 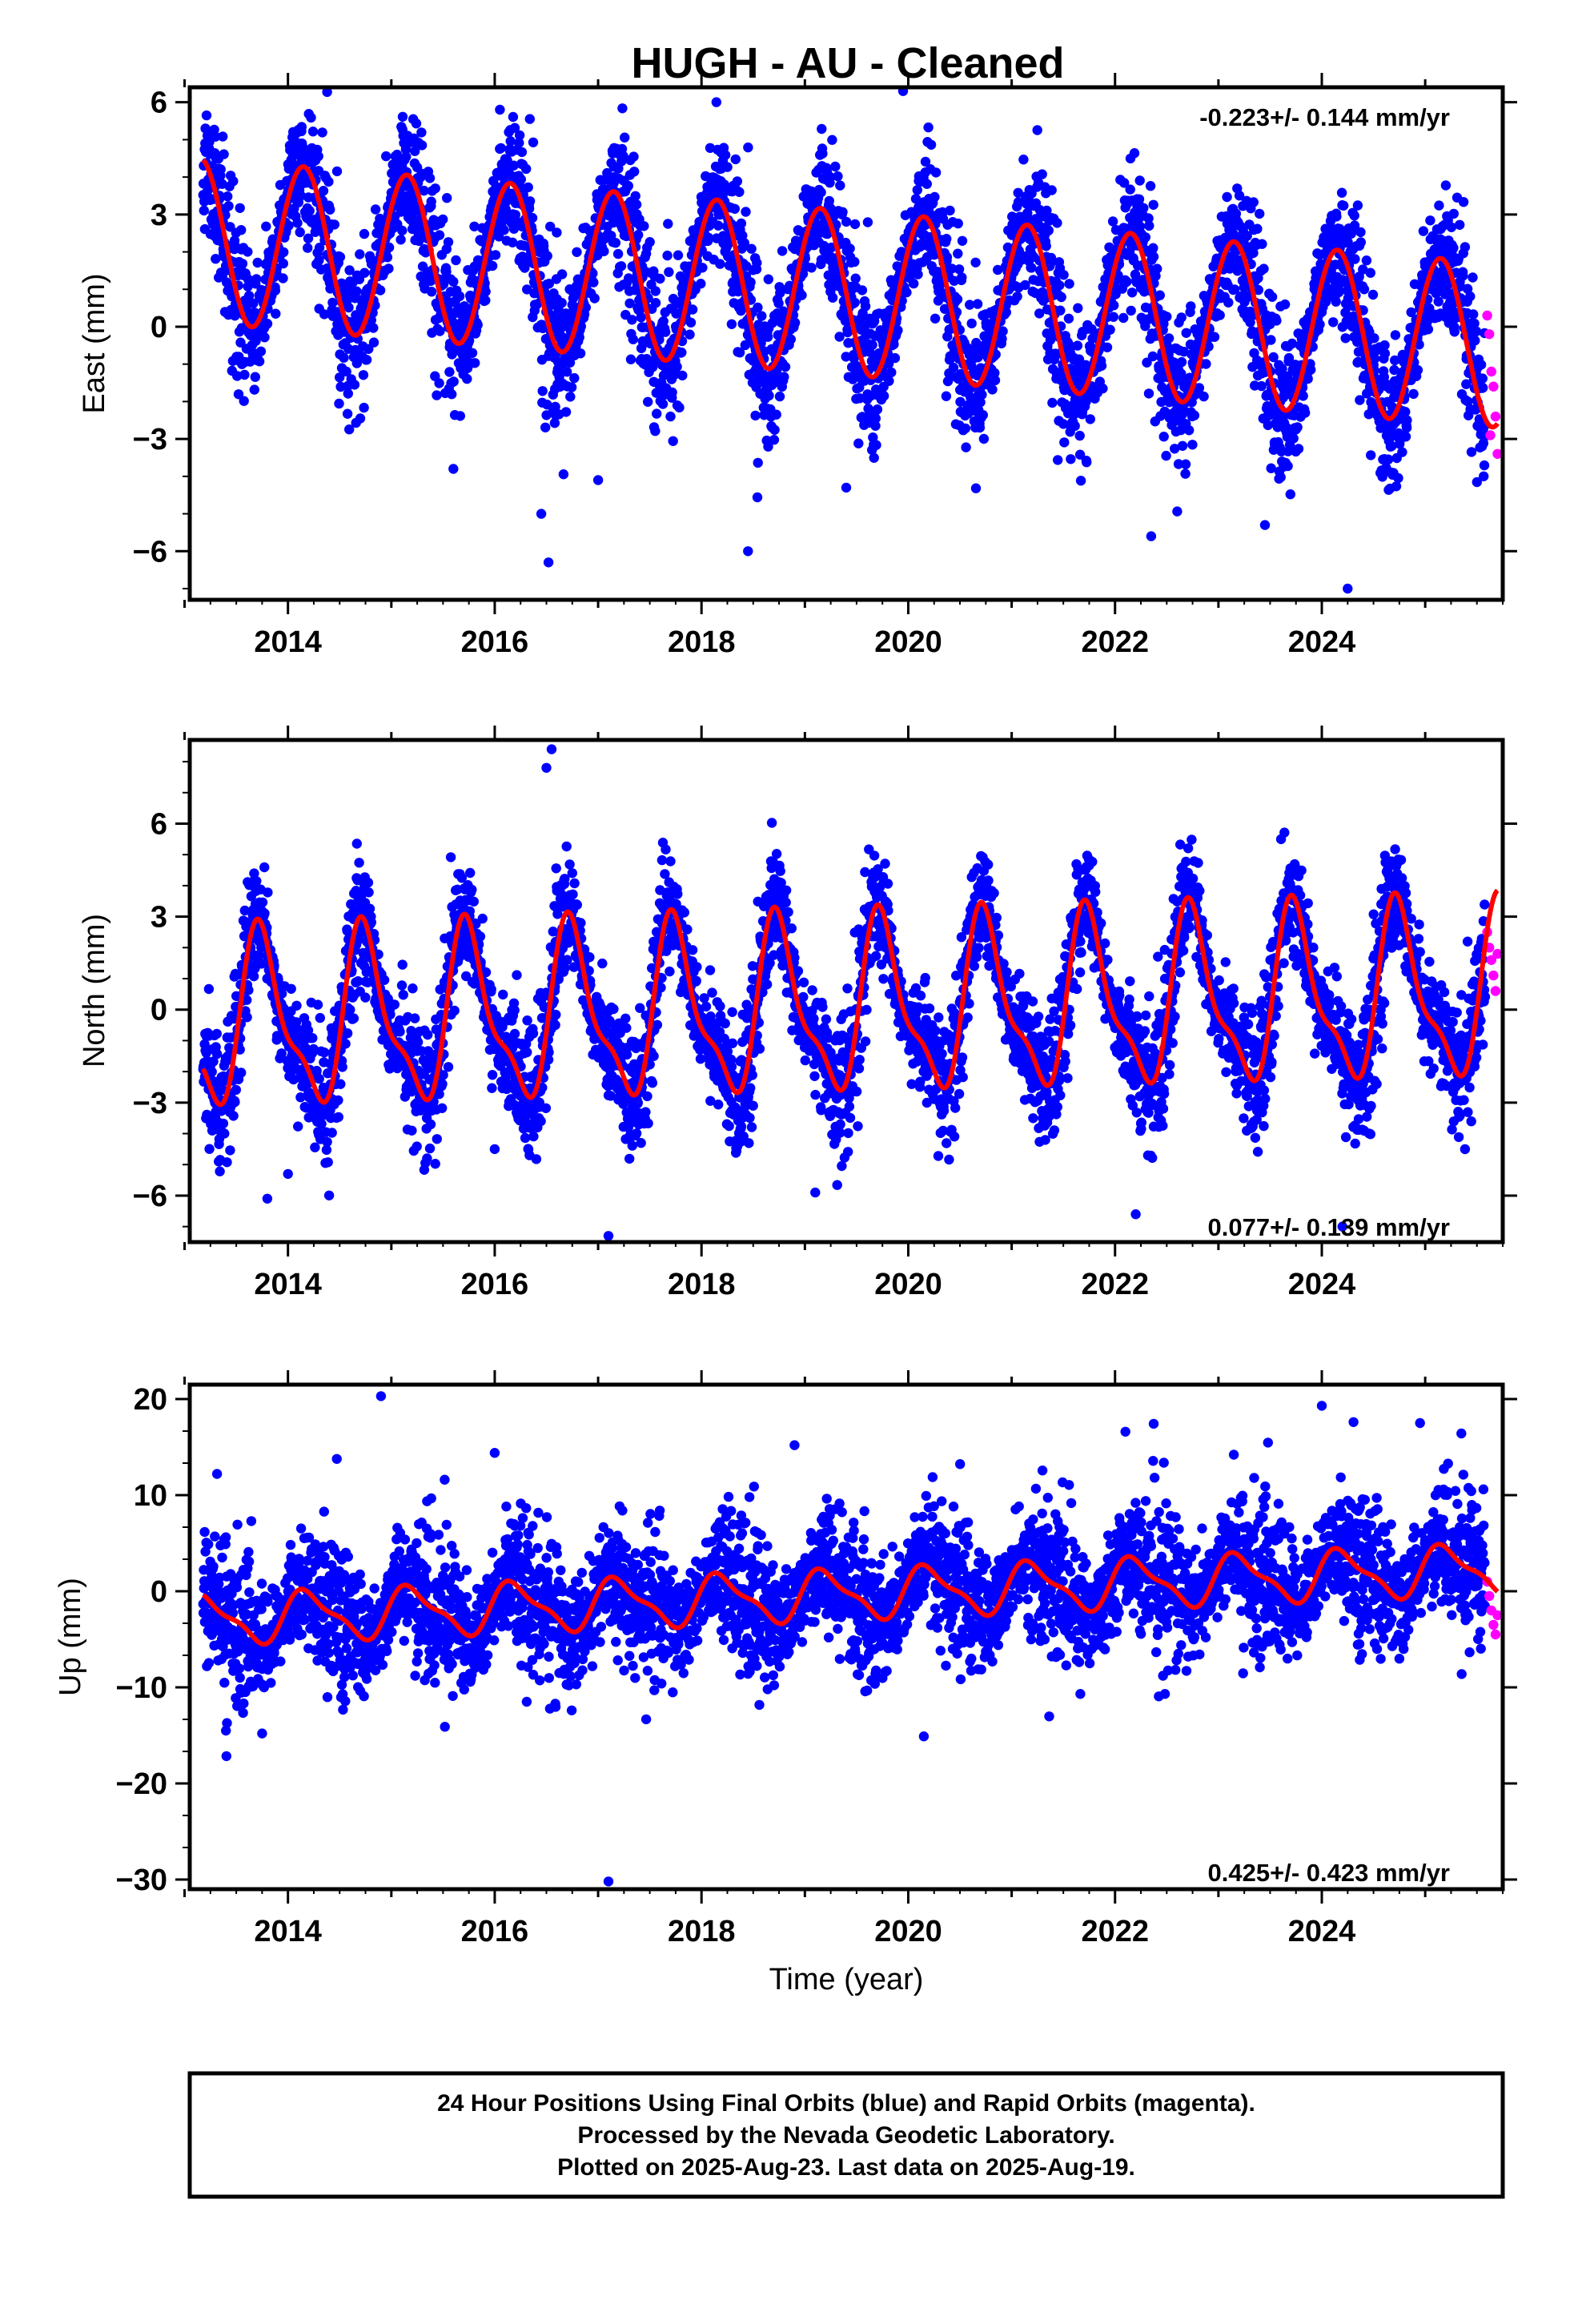 I want to click on east-x-tick-label: 2020, so click(x=908, y=642).